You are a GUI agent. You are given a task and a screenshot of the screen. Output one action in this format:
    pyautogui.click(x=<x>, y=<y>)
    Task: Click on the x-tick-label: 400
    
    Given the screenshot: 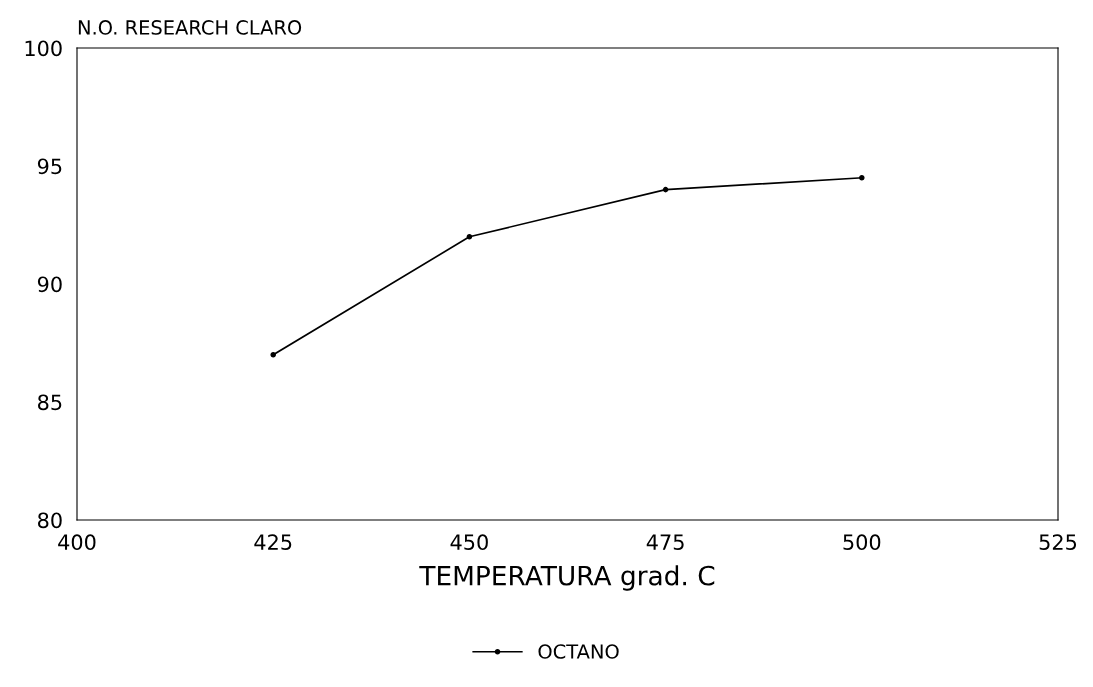 What is the action you would take?
    pyautogui.click(x=77, y=542)
    